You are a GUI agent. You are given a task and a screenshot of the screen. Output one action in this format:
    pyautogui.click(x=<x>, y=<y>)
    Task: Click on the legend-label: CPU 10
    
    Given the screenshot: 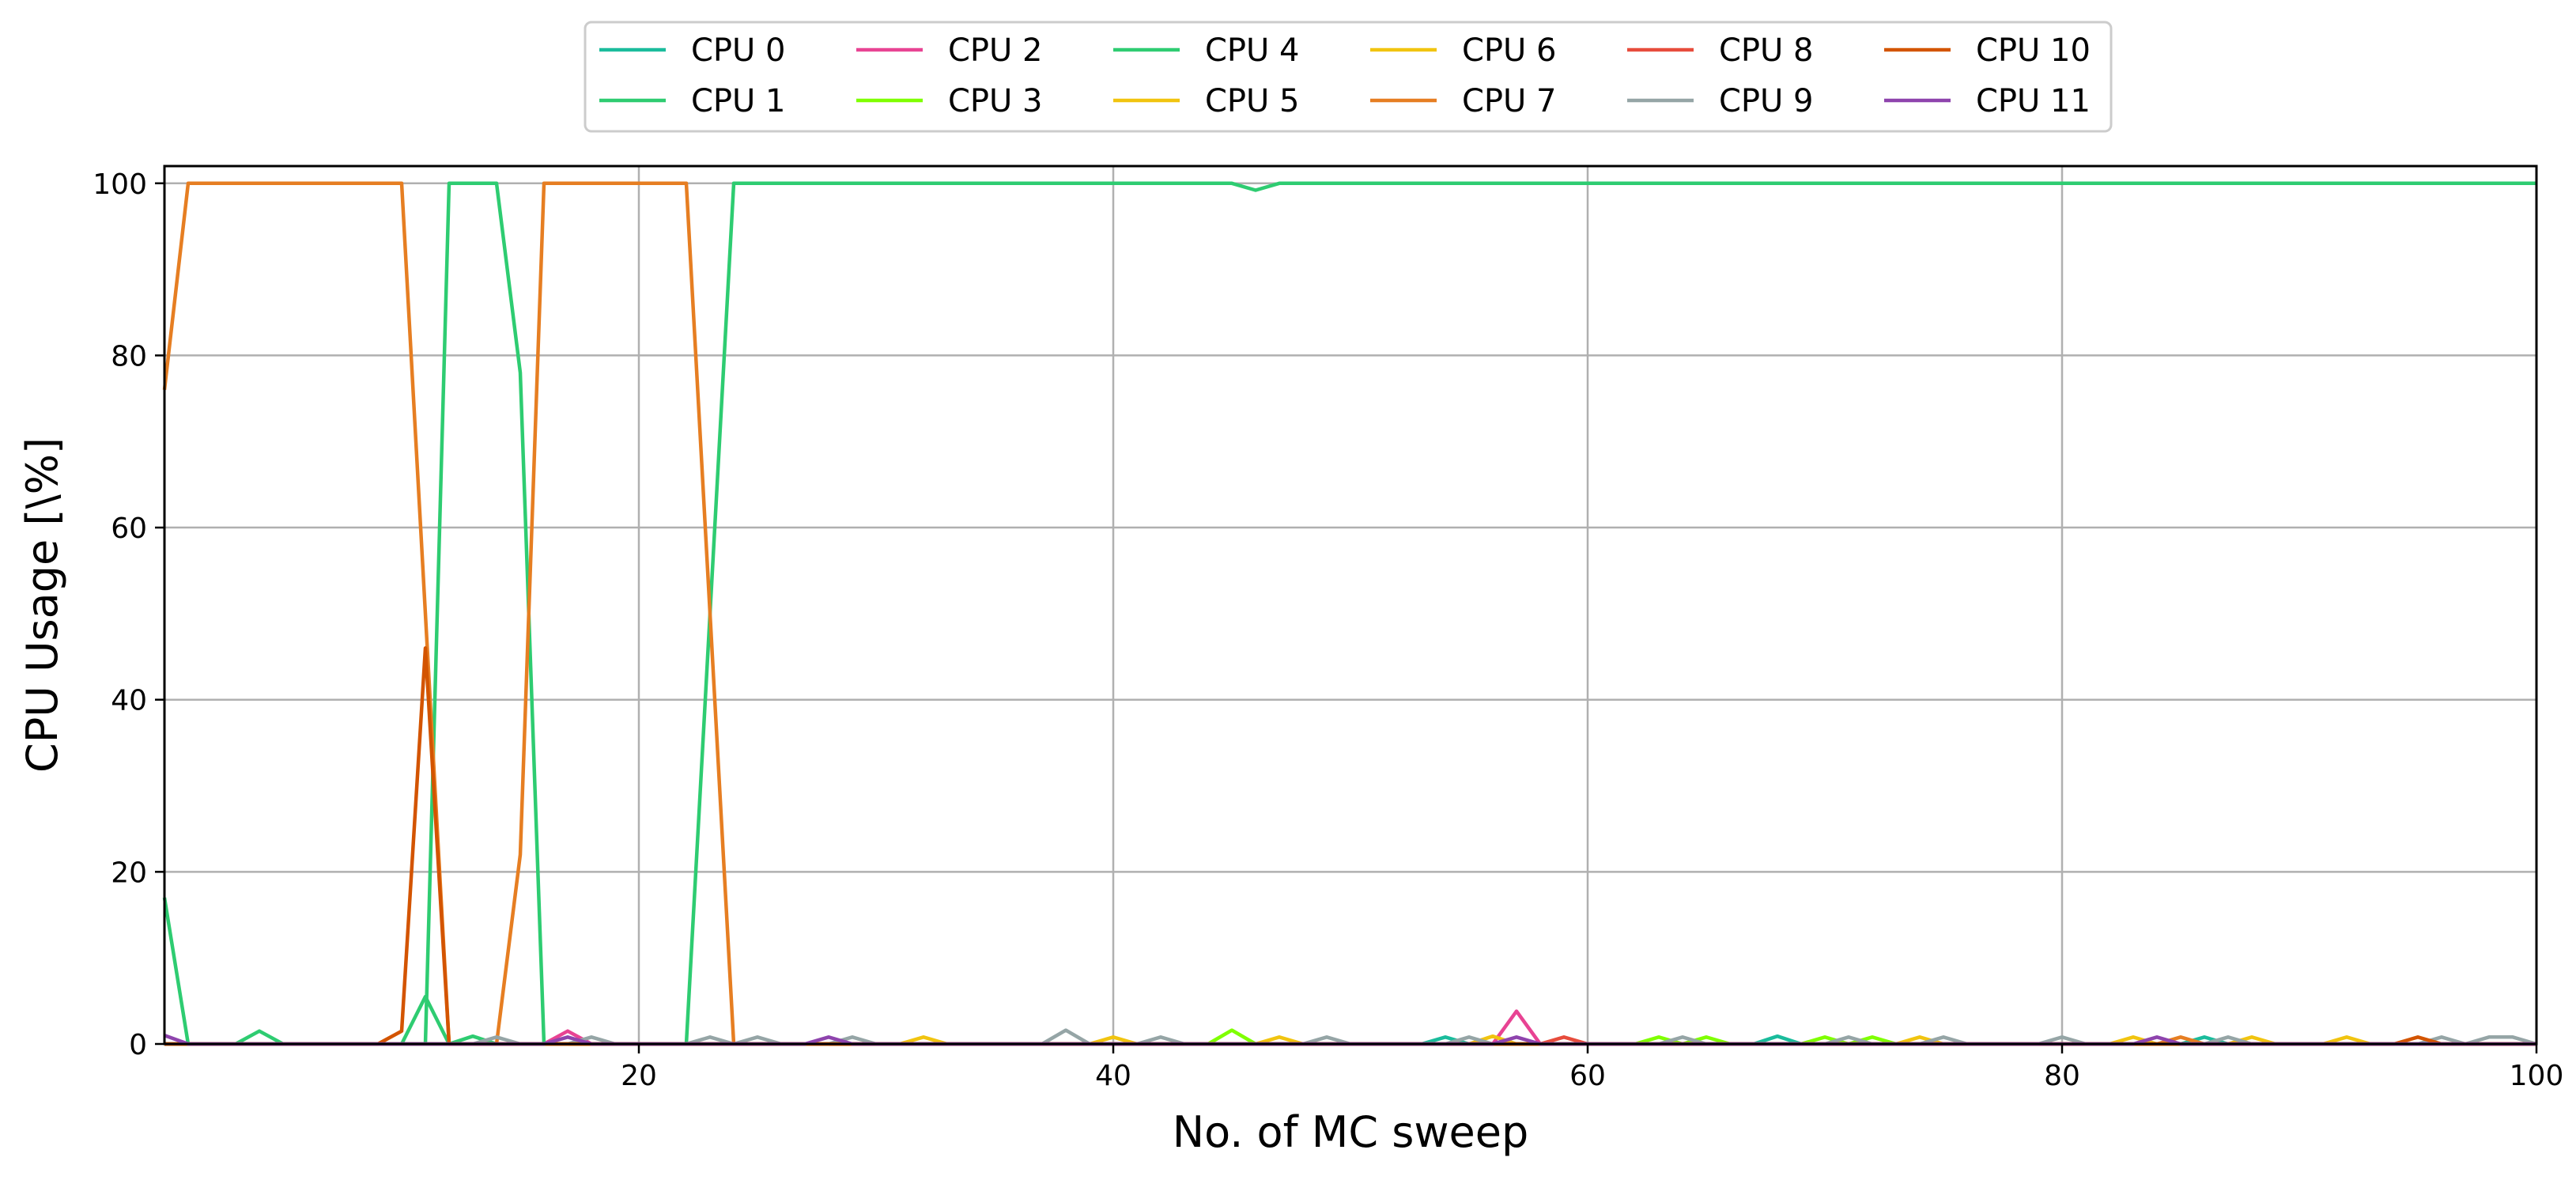 What is the action you would take?
    pyautogui.click(x=2033, y=50)
    